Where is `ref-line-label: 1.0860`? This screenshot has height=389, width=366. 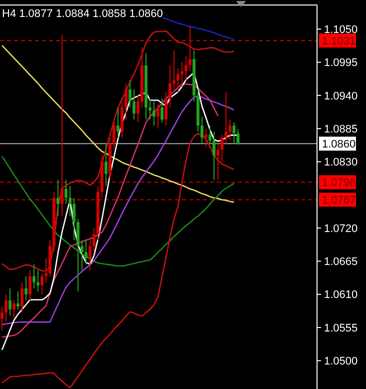
ref-line-label: 1.0860 is located at coordinates (339, 144).